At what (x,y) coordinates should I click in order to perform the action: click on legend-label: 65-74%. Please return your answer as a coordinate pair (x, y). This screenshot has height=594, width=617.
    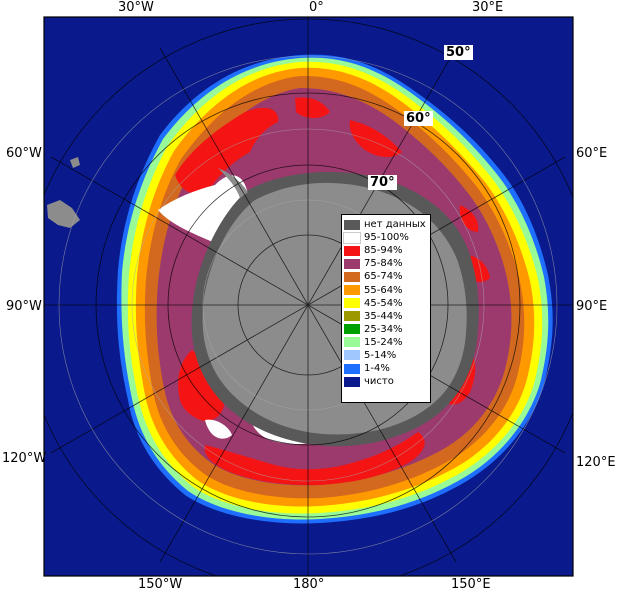
    Looking at the image, I should click on (383, 277).